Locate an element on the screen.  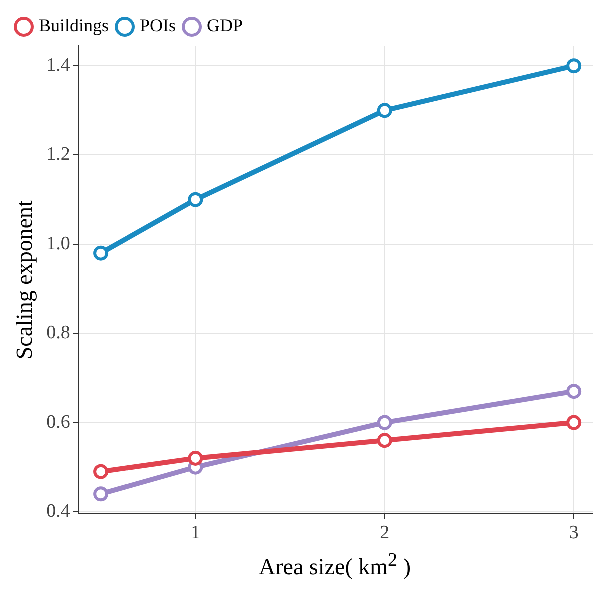
y-tick-label: 1.4 is located at coordinates (58, 65).